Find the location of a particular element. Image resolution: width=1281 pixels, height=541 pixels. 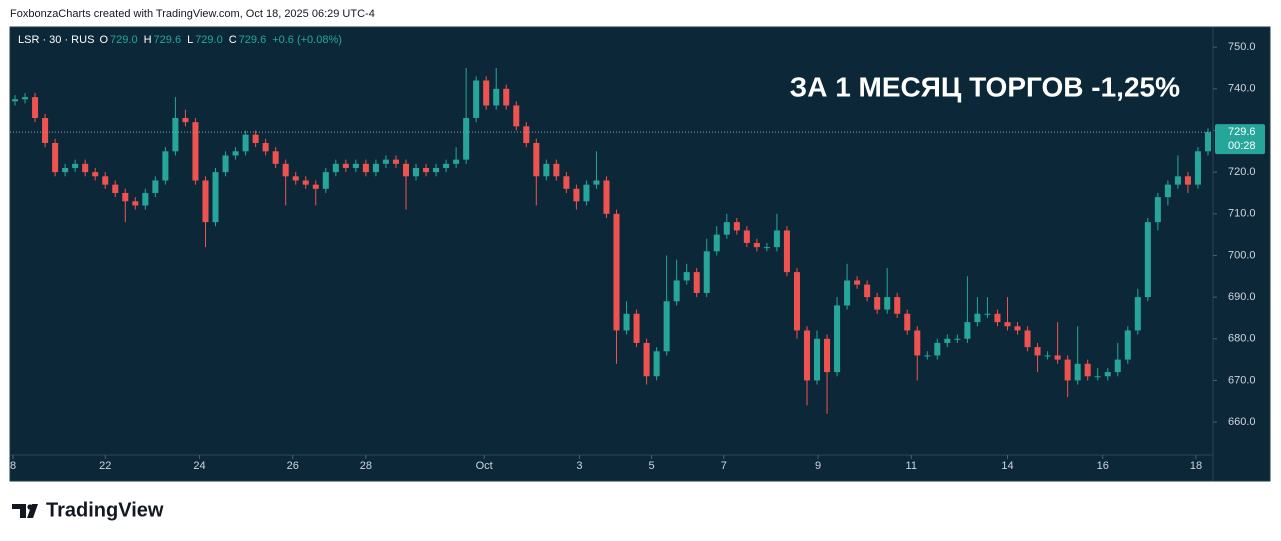

x-tick-label: 8 is located at coordinates (13, 466).